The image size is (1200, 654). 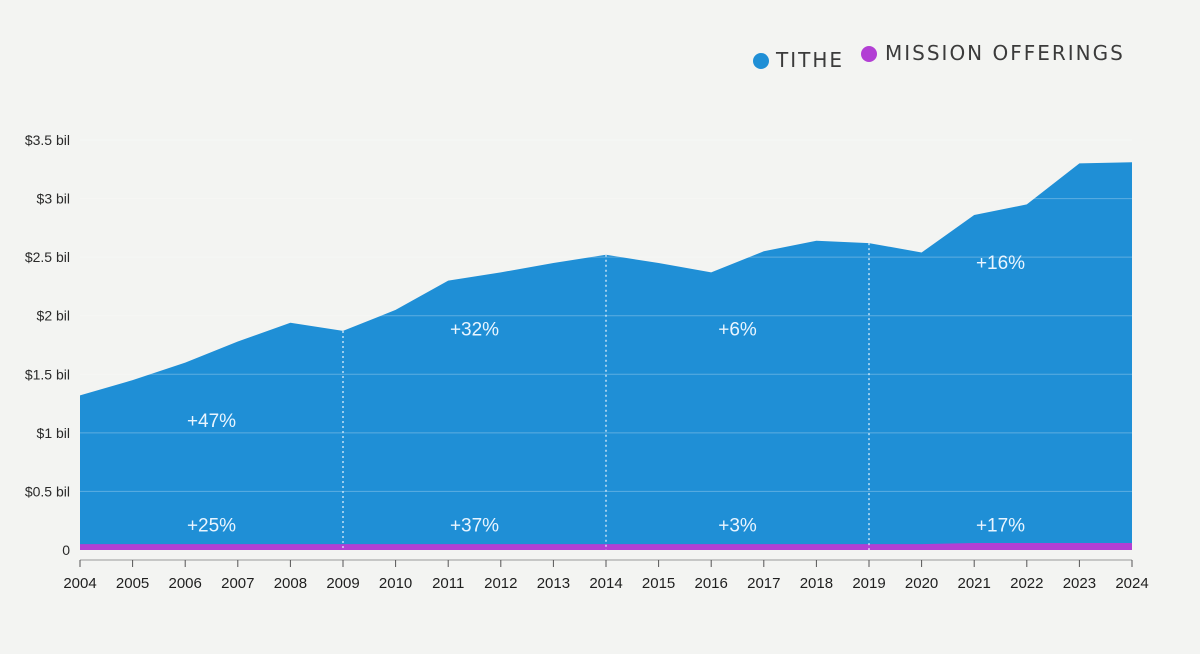 What do you see at coordinates (1000, 263) in the screenshot?
I see `tithe-growth-label: +16%` at bounding box center [1000, 263].